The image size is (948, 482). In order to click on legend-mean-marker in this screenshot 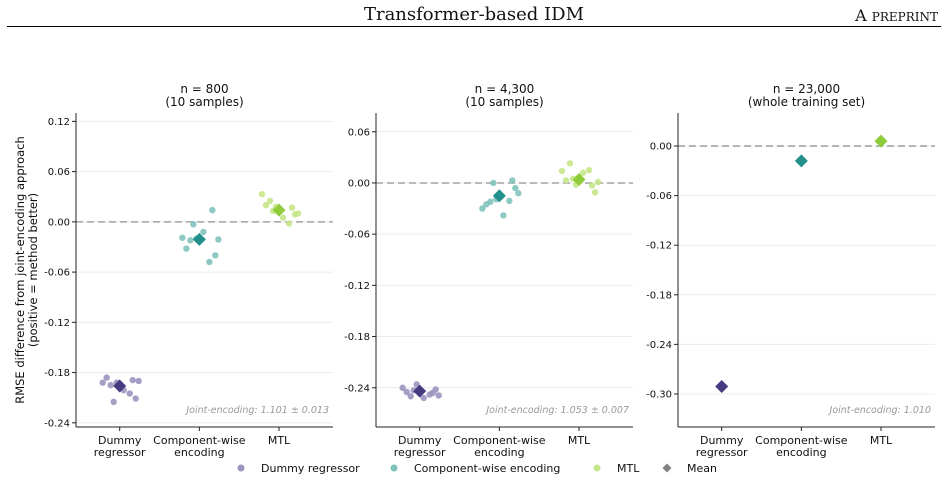, I will do `click(667, 468)`.